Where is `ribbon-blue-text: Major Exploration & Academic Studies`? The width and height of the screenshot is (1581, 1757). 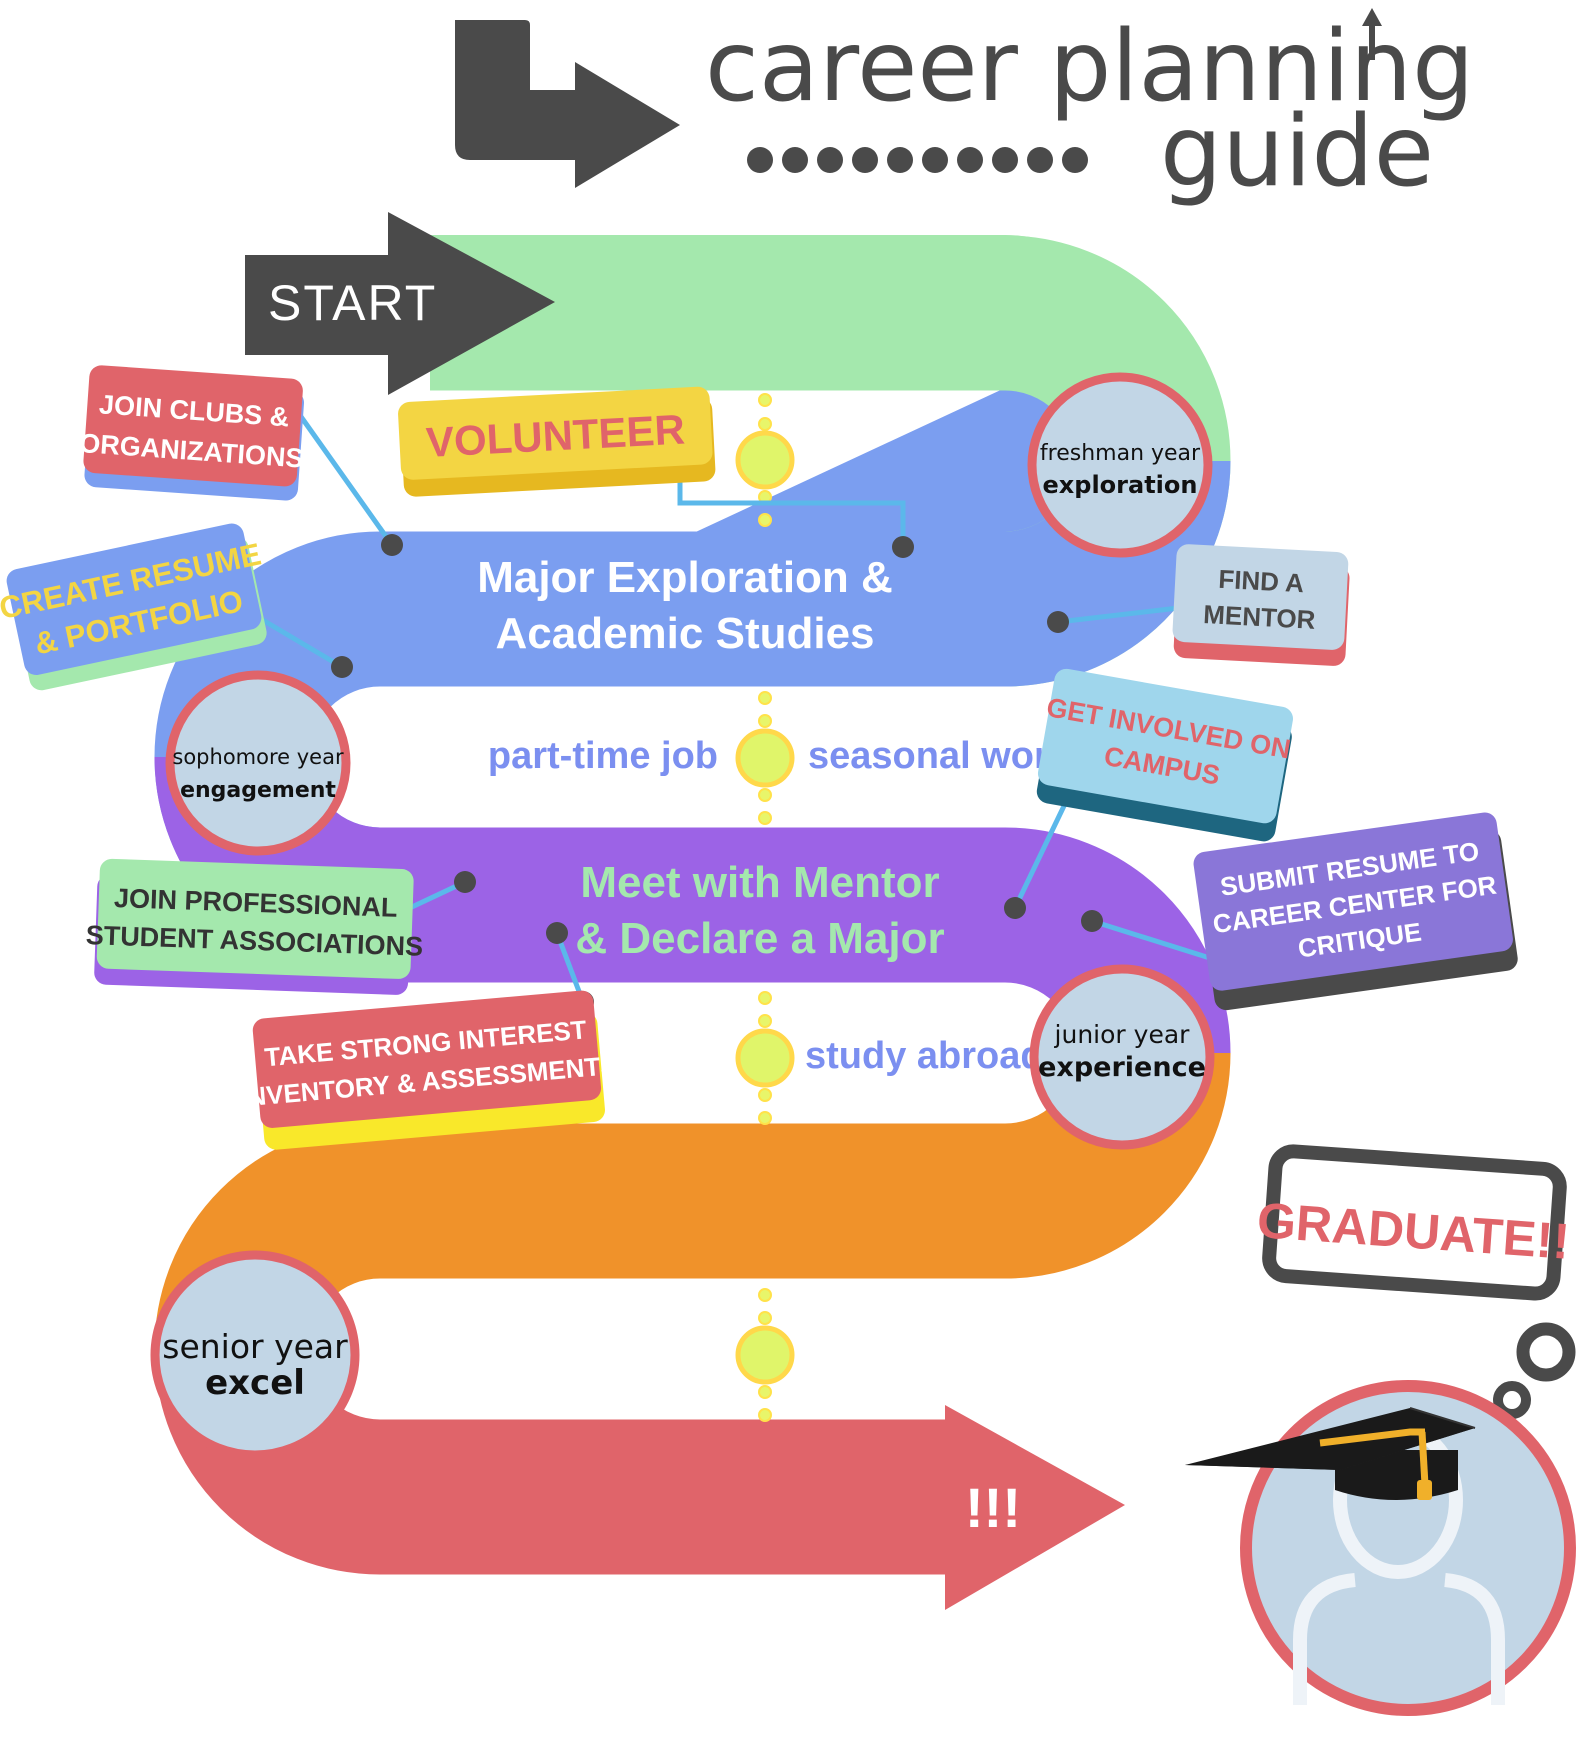
ribbon-blue-text: Major Exploration & Academic Studies is located at coordinates (685, 605).